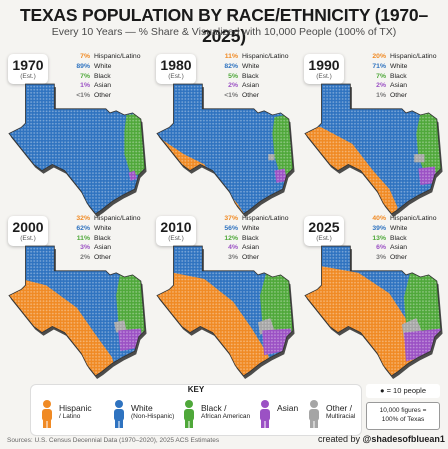 This screenshot has height=449, width=448. I want to click on credit: created by @shadesofbluean1, so click(381, 439).